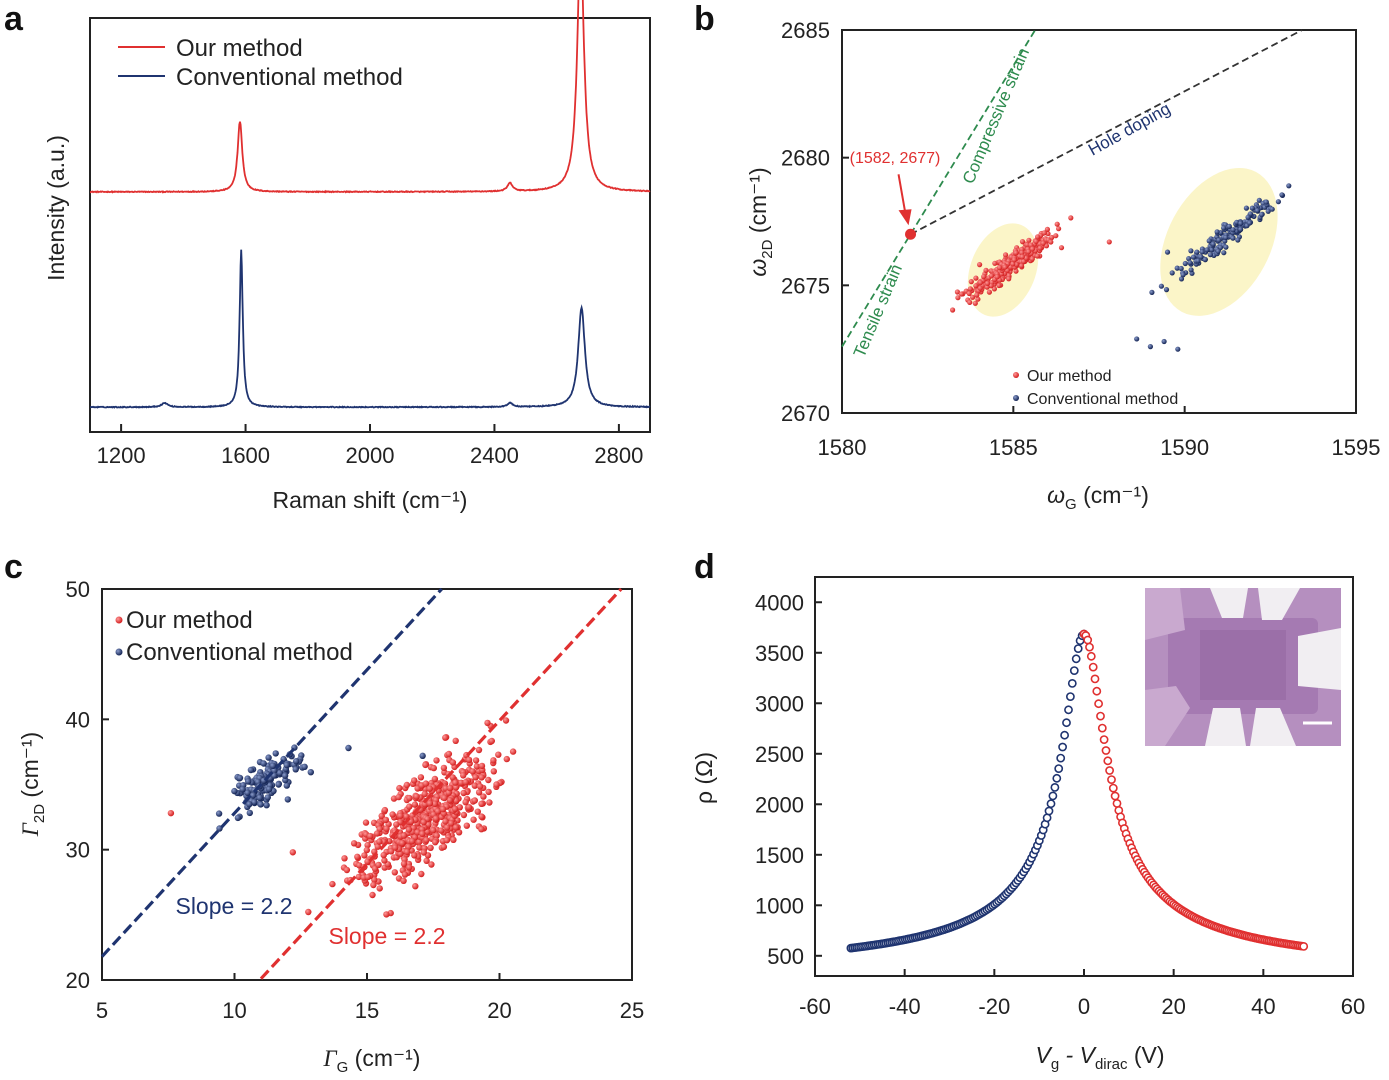  What do you see at coordinates (805, 285) in the screenshot?
I see `y-tick-label: 2675` at bounding box center [805, 285].